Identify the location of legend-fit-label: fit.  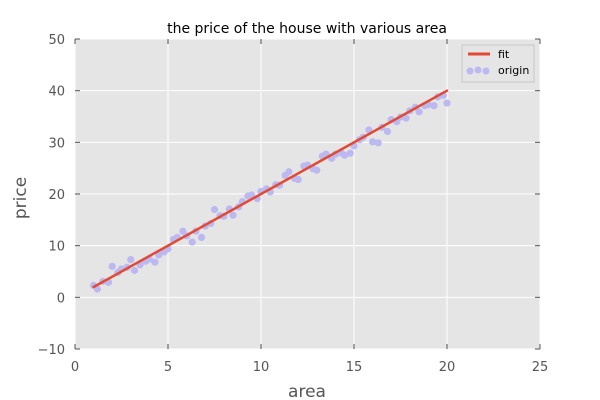
(504, 54).